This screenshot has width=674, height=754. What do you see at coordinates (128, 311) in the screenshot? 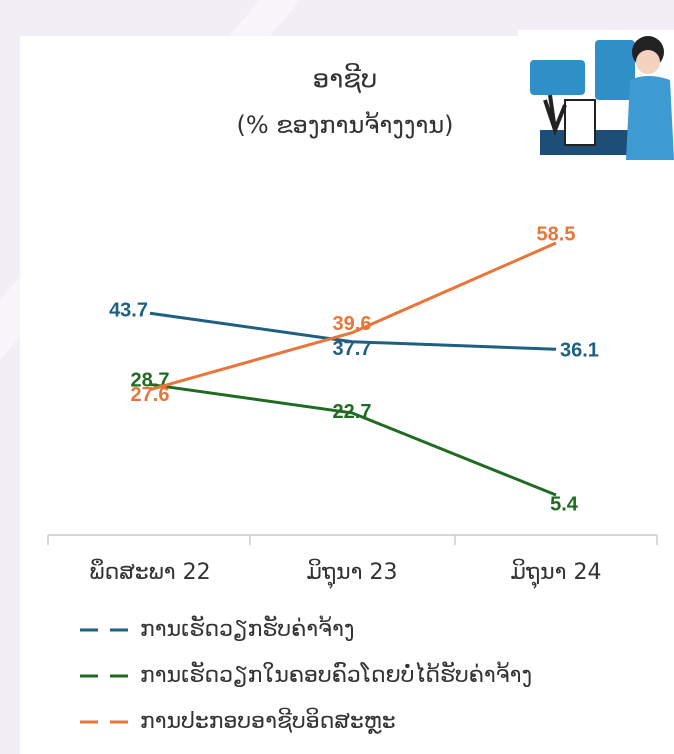
I see `data-label: 43.7` at bounding box center [128, 311].